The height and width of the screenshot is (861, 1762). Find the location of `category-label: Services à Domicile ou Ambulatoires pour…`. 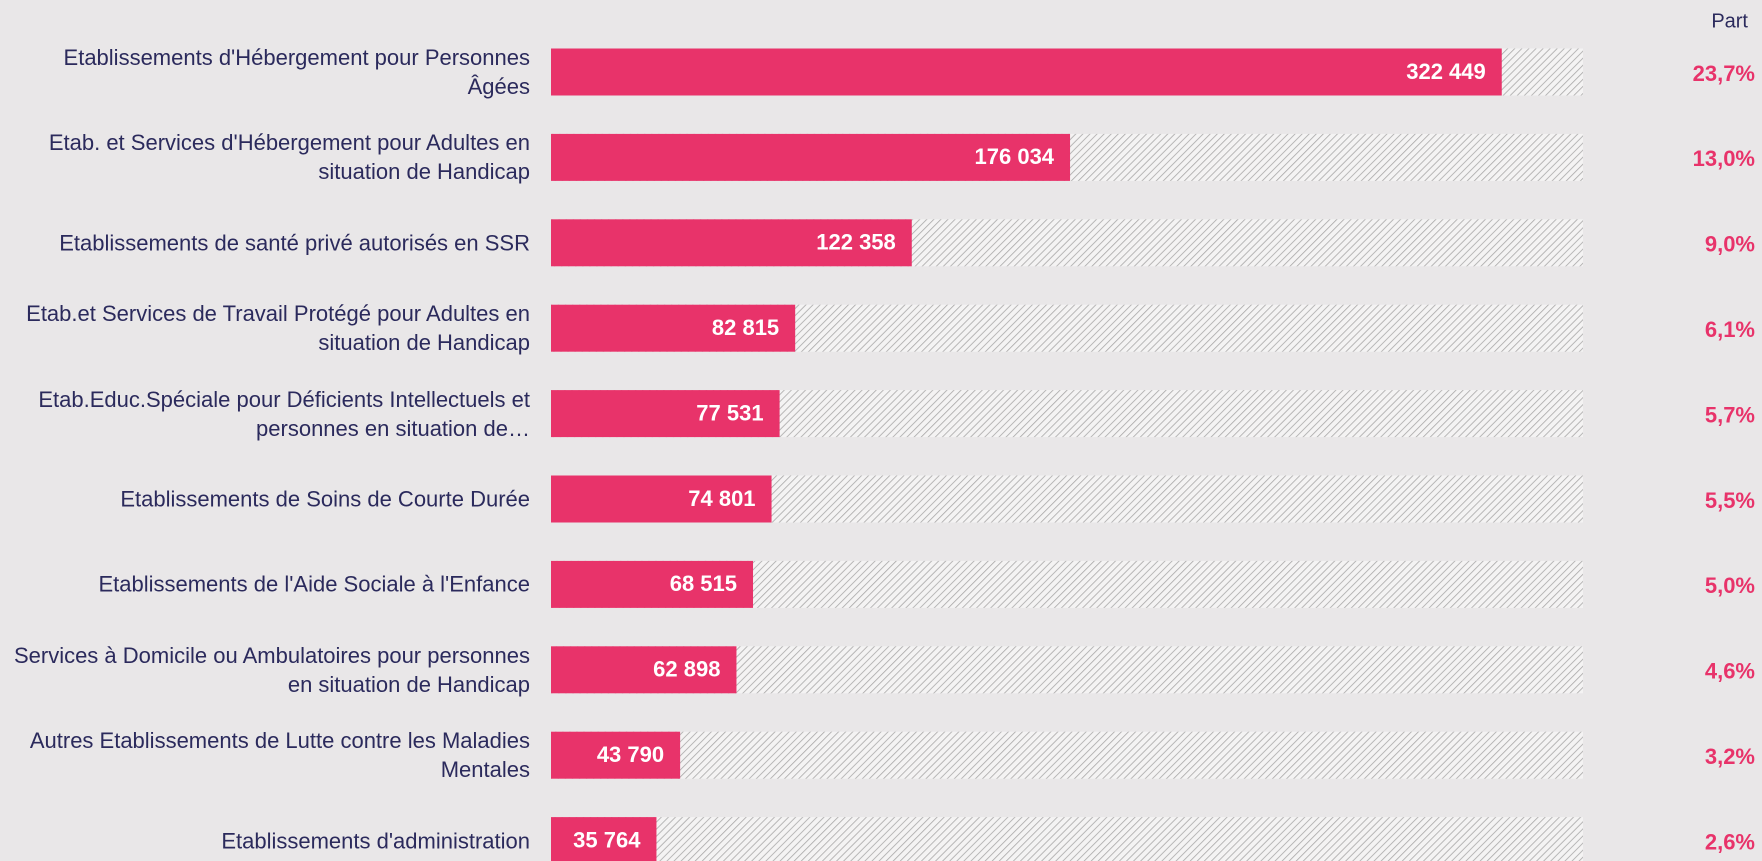

category-label: Services à Domicile ou Ambulatoires pour… is located at coordinates (271, 669).